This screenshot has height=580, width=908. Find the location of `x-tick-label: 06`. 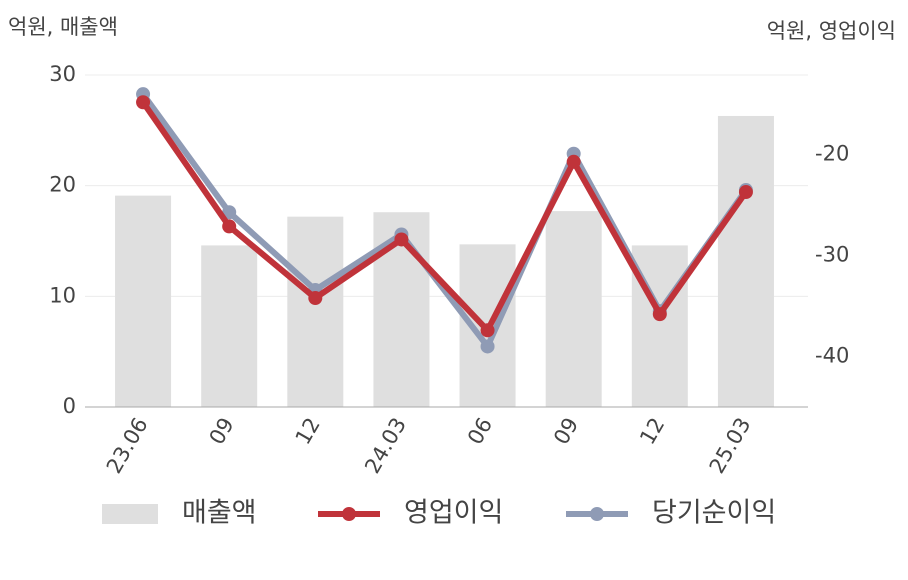

x-tick-label: 06 is located at coordinates (480, 431).